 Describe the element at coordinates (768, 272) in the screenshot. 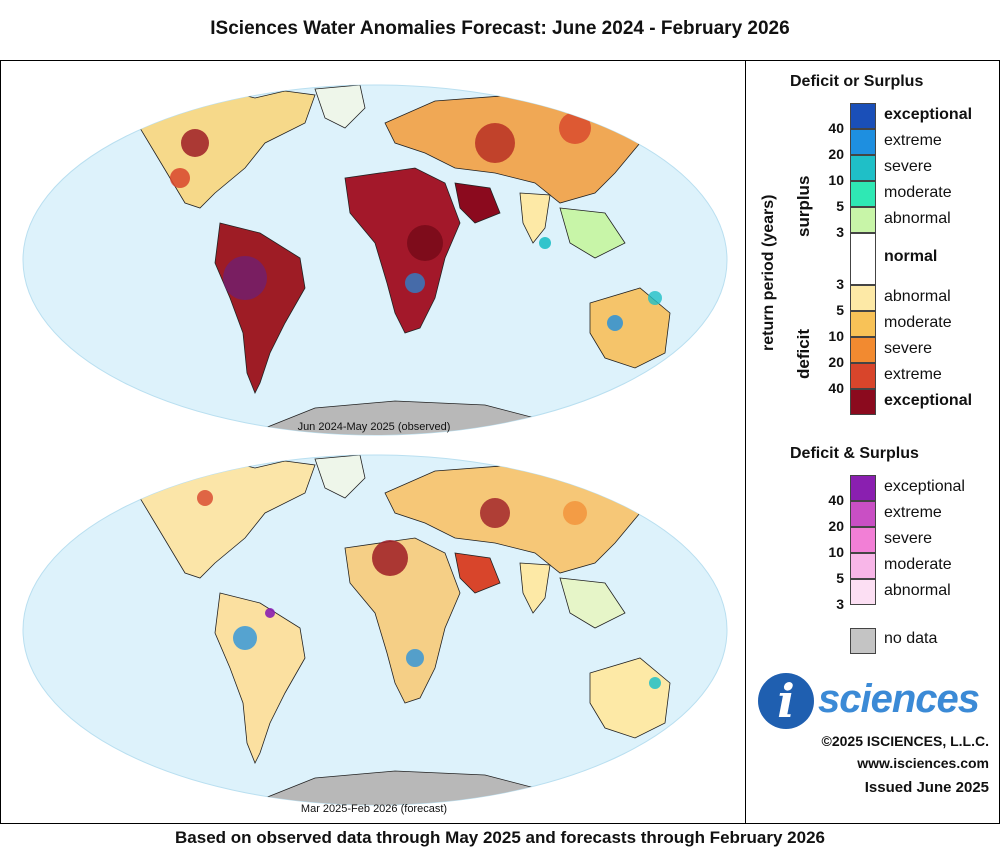

I see `legend-axis-label: return period (years)` at that location.